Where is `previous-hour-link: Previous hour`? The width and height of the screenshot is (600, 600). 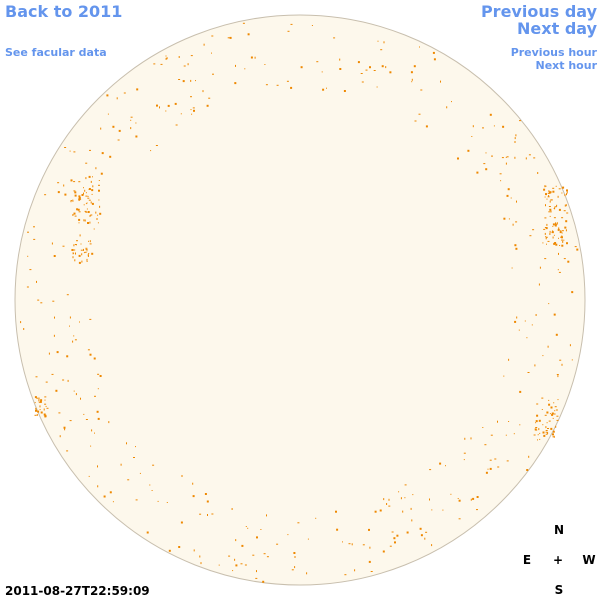
previous-hour-link: Previous hour is located at coordinates (554, 52).